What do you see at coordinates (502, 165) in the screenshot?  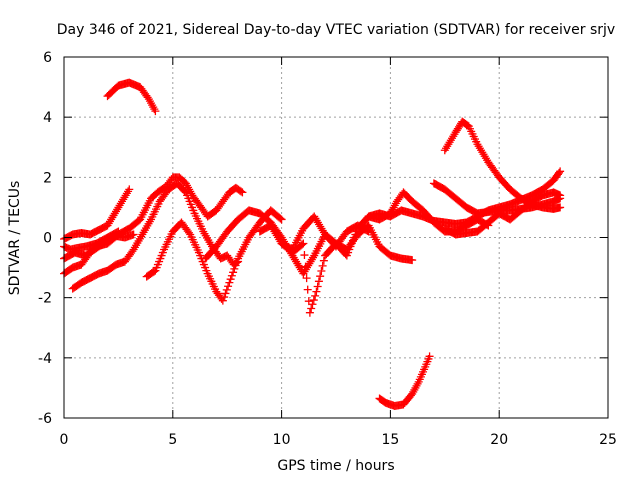 I see `series-s13` at bounding box center [502, 165].